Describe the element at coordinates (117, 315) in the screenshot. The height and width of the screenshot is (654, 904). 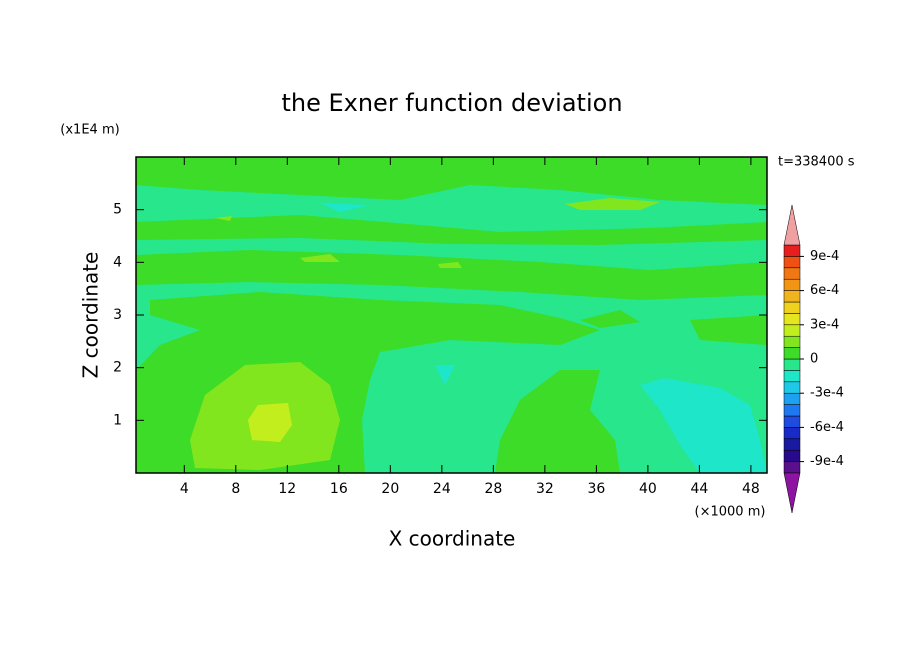
I see `y-tick-label: 3` at that location.